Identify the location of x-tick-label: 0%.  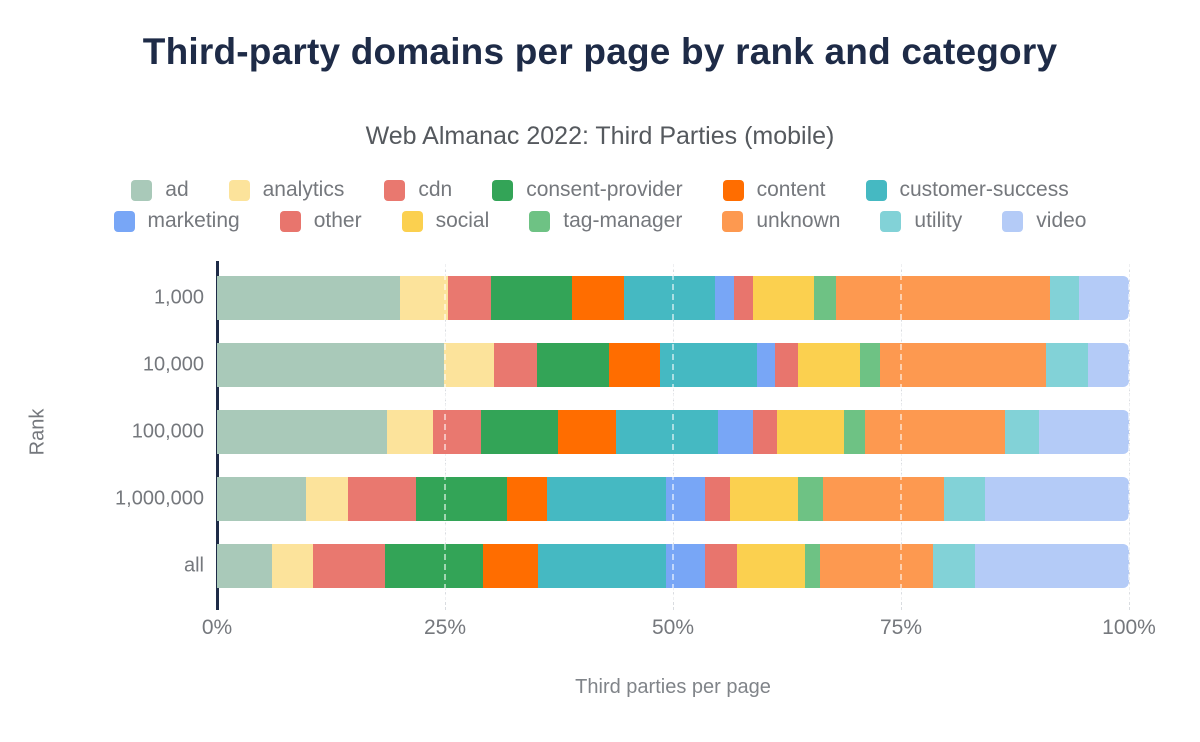
(217, 627).